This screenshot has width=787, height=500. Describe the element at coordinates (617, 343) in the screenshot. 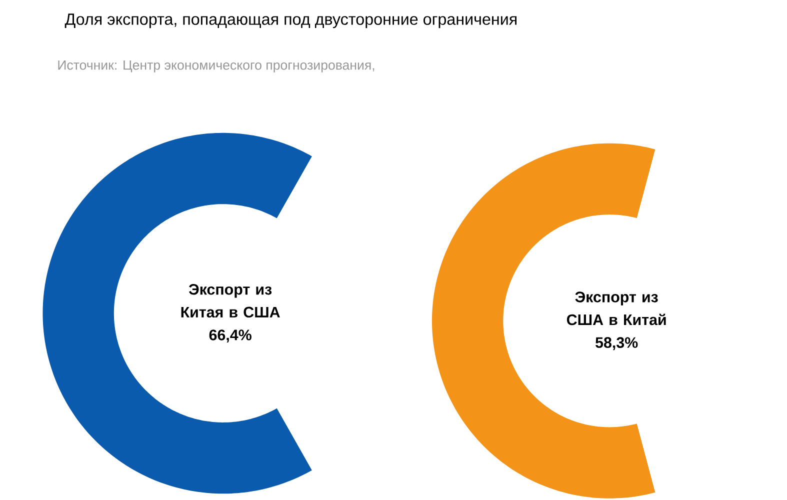

I see `data-label: 58,3%` at that location.